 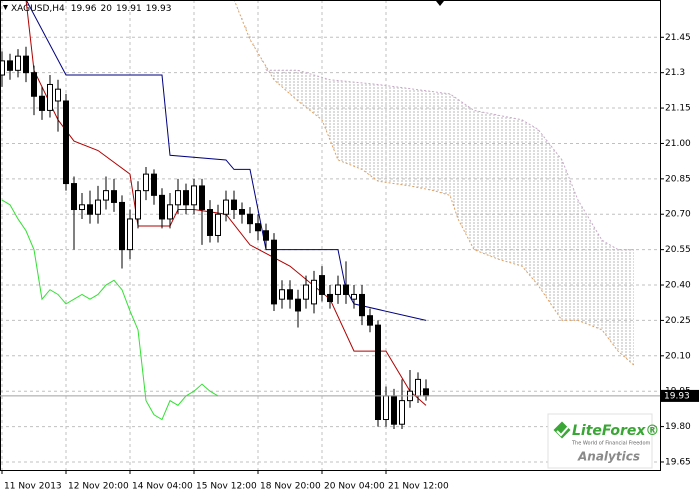 I want to click on y-tick-label: 19.65, so click(x=678, y=462).